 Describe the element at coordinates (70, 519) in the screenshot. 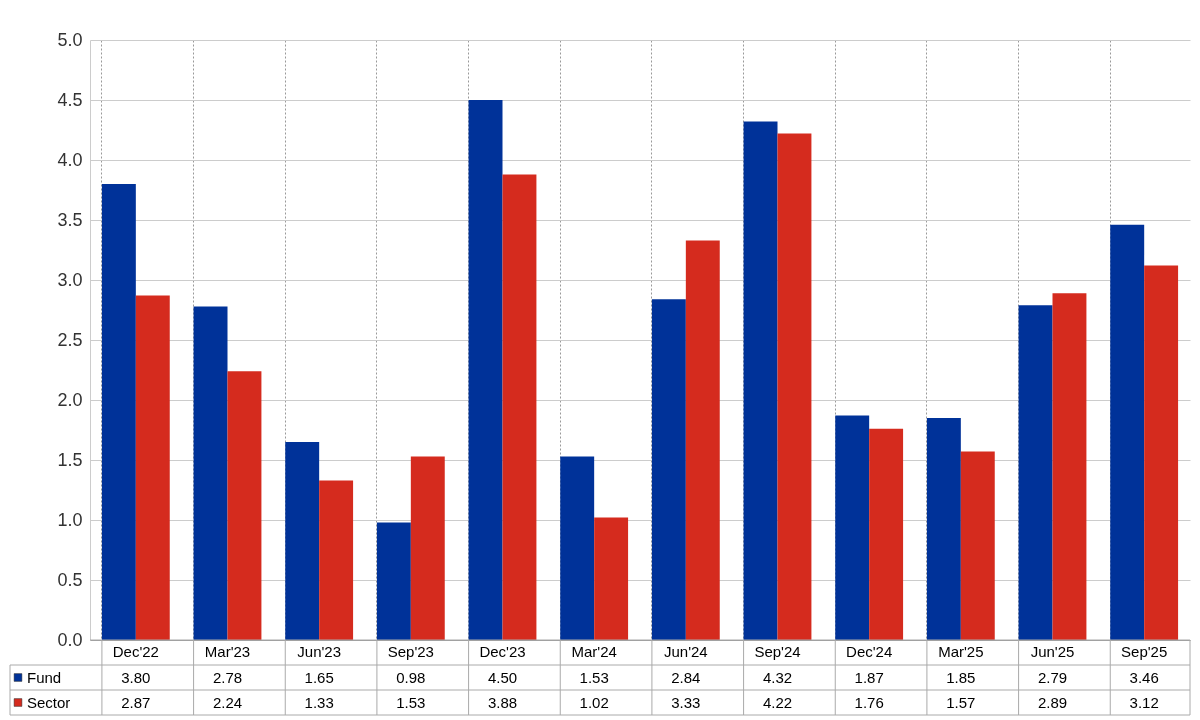

I see `y-tick-label: 1.0` at that location.